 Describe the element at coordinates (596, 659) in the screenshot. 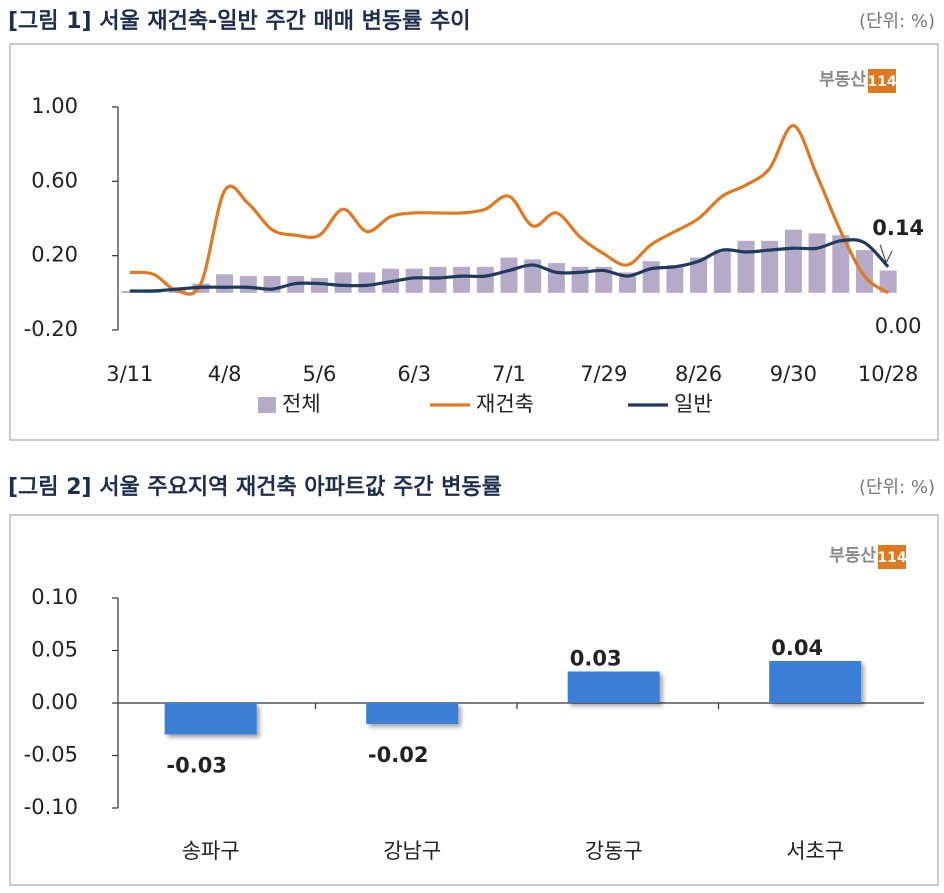

I see `data-label: 0.03` at that location.